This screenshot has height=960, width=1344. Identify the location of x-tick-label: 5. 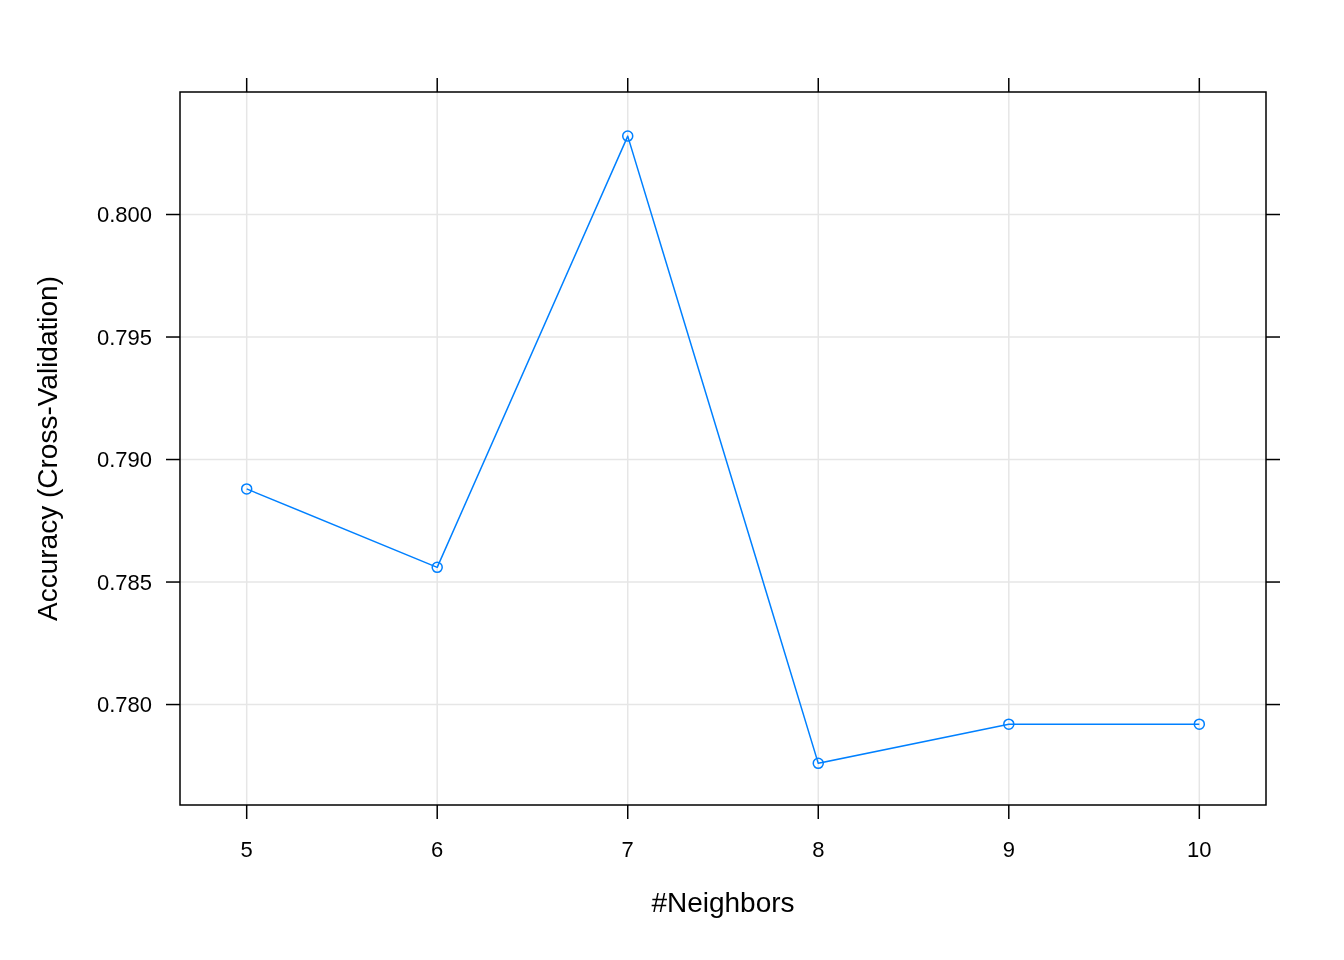
(246, 849).